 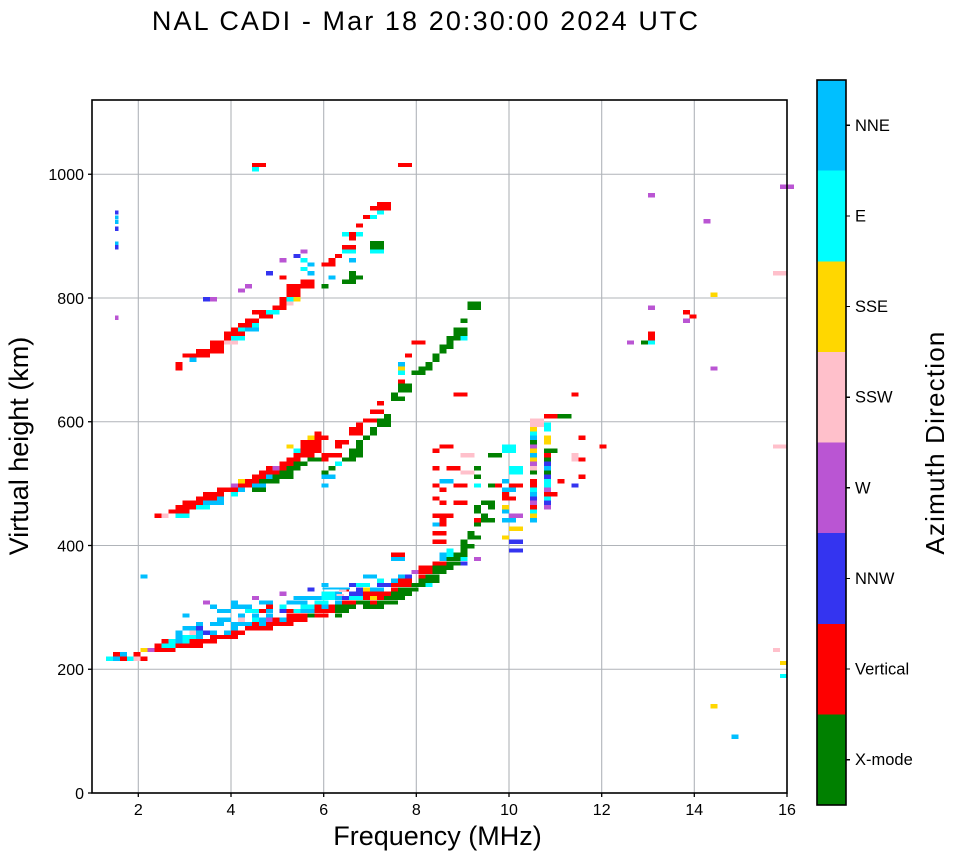 I want to click on svg-text: Azimuth Direction, so click(x=935, y=442).